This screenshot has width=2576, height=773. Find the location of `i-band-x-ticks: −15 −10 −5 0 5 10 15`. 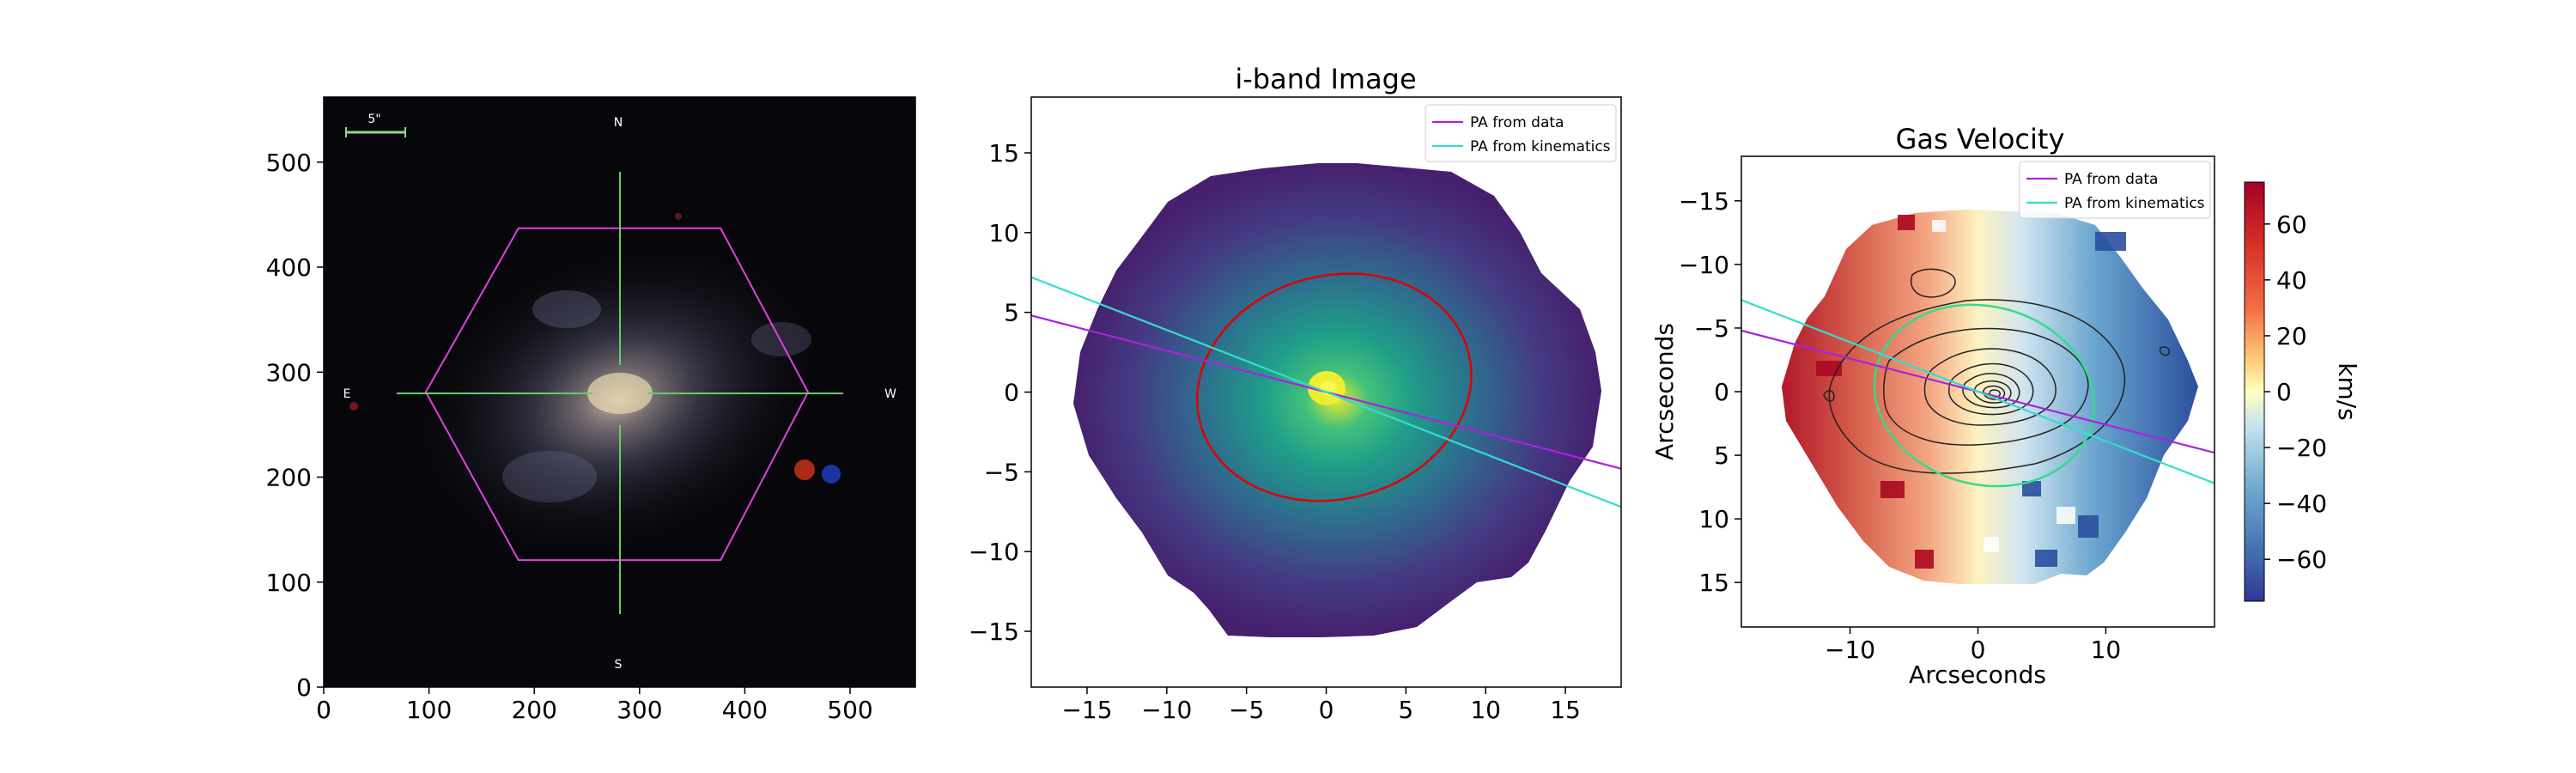

i-band-x-ticks: −15 −10 −5 0 5 10 15 is located at coordinates (1321, 705).